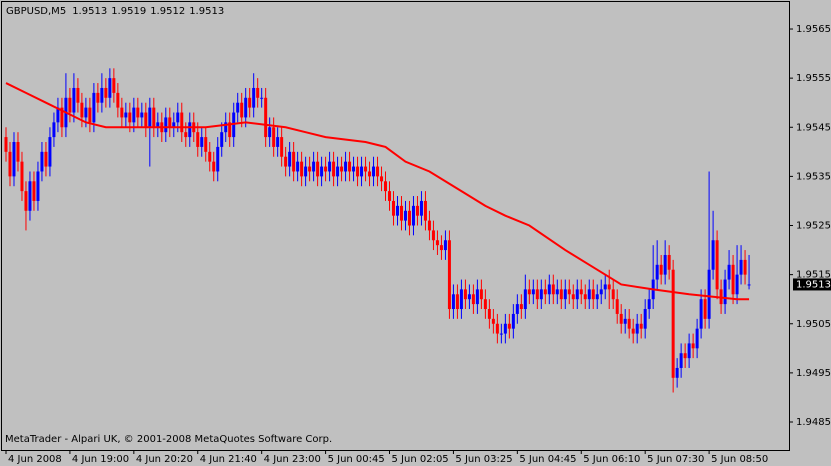 The width and height of the screenshot is (831, 466). What do you see at coordinates (36, 11) in the screenshot?
I see `symbol: GBPUSD,M5` at bounding box center [36, 11].